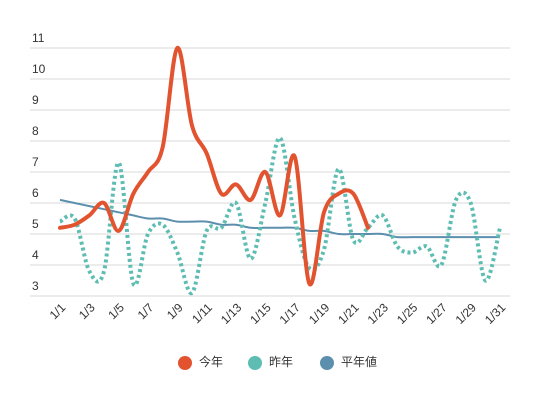  Describe the element at coordinates (35, 131) in the screenshot. I see `y-tick-label: 8` at that location.